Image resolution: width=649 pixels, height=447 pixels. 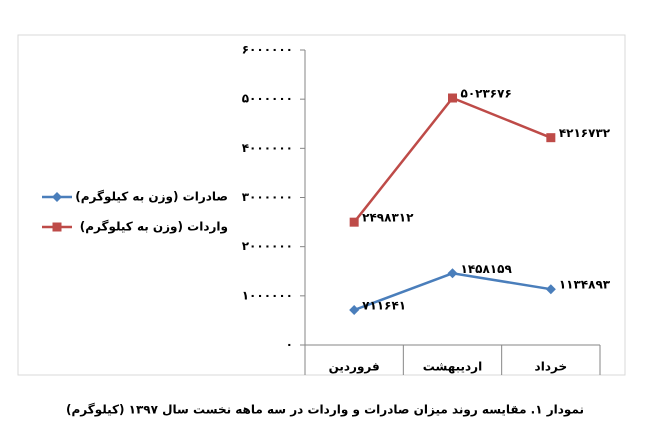 I want to click on y-tick-label: ۰, so click(x=289, y=345).